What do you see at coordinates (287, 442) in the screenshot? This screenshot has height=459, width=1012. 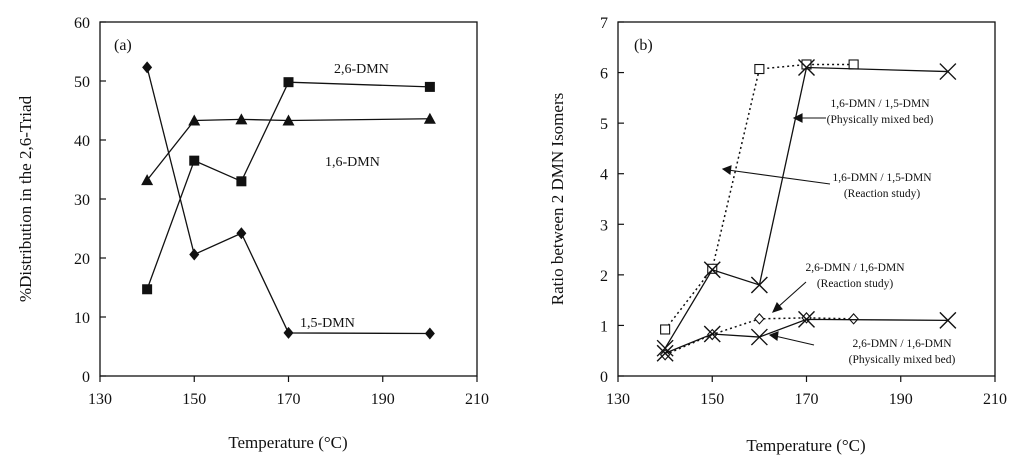 I see `chart-a-x-axis-label: Temperature (°C)` at bounding box center [287, 442].